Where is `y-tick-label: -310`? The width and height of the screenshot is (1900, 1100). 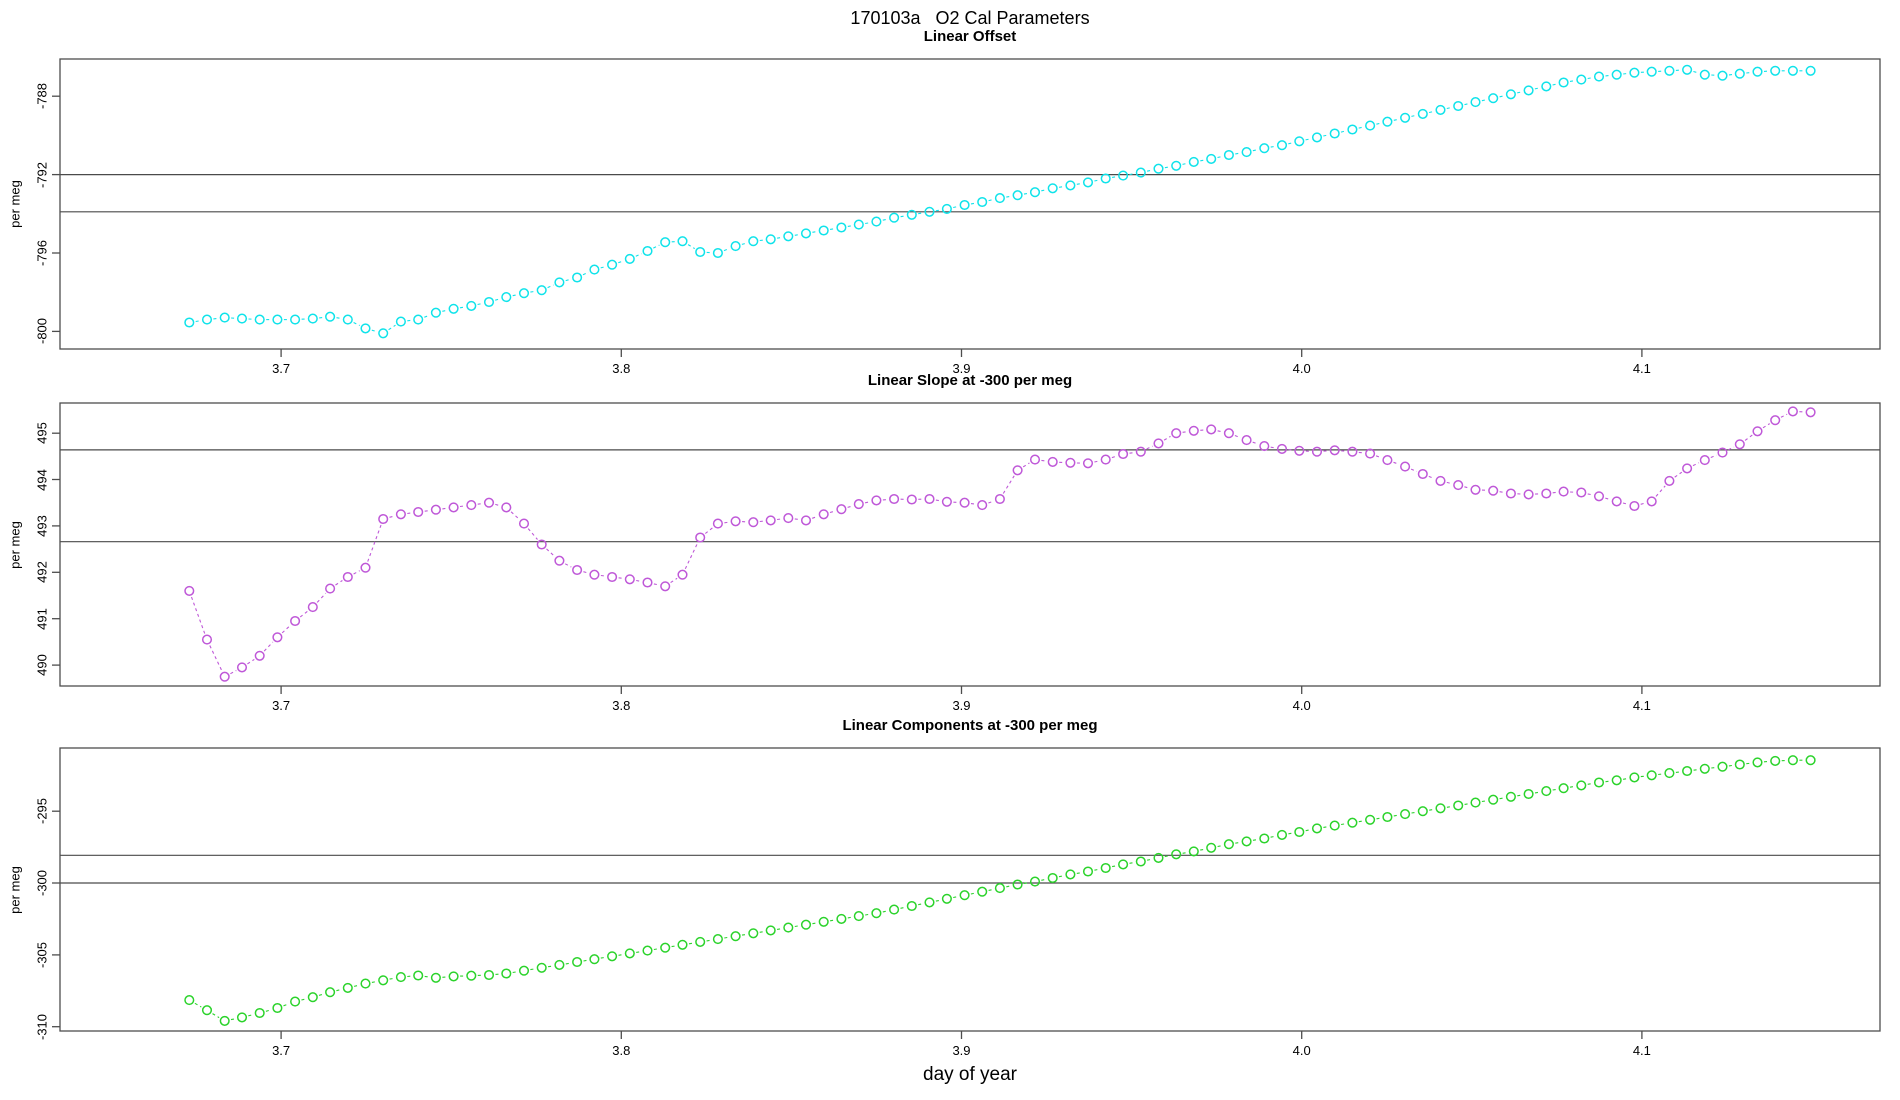
y-tick-label: -310 is located at coordinates (42, 1026).